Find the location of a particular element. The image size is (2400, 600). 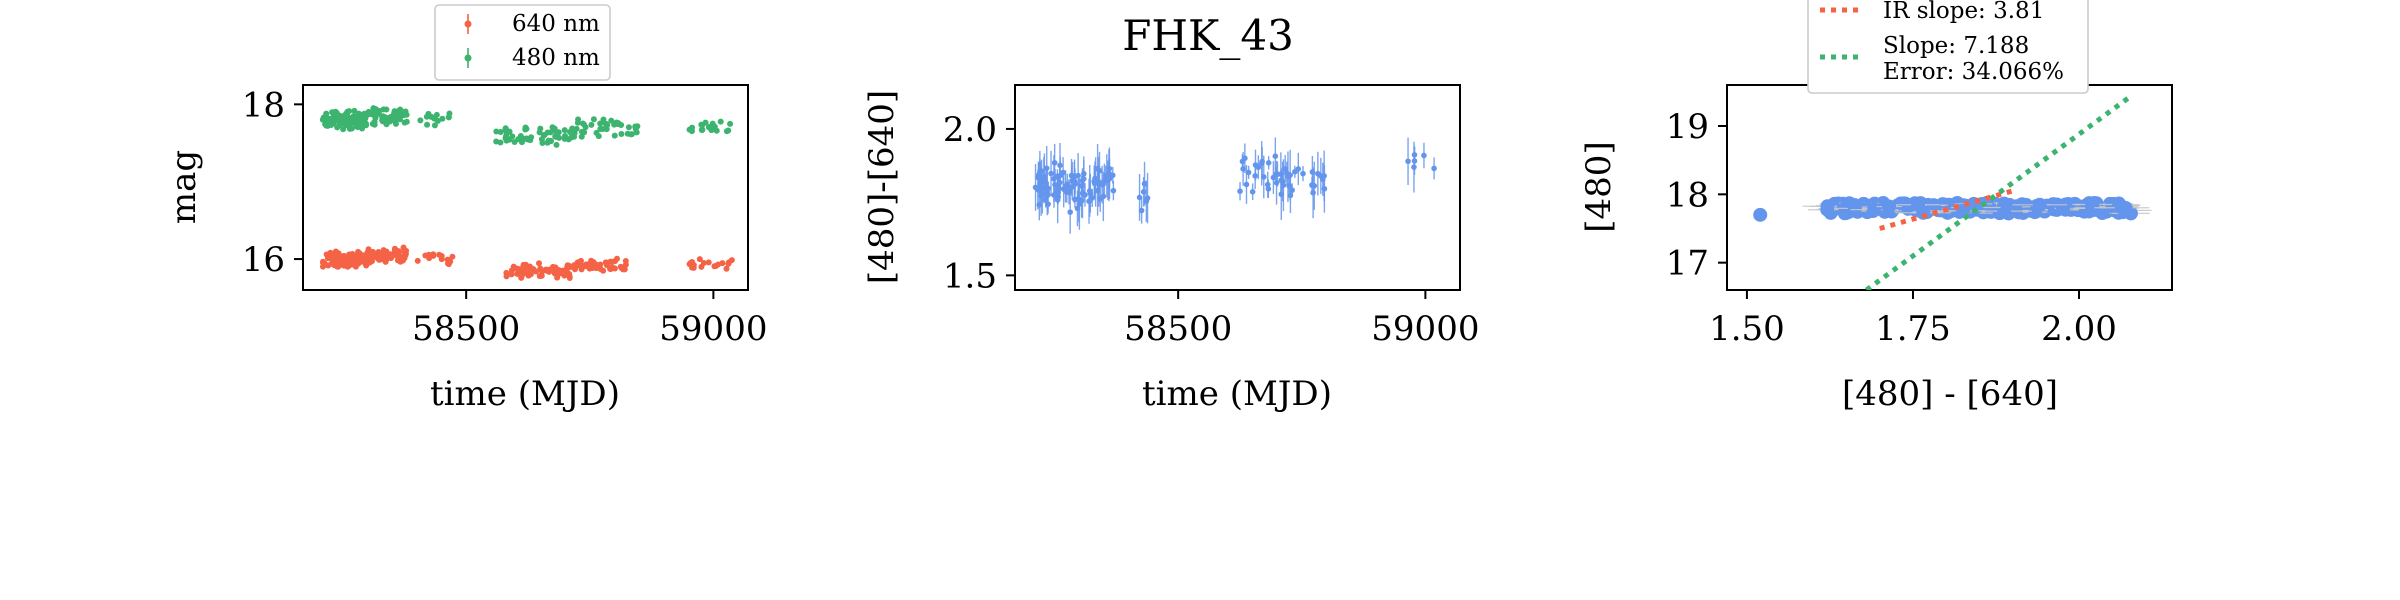

ir-slope-line is located at coordinates (1946, 209).